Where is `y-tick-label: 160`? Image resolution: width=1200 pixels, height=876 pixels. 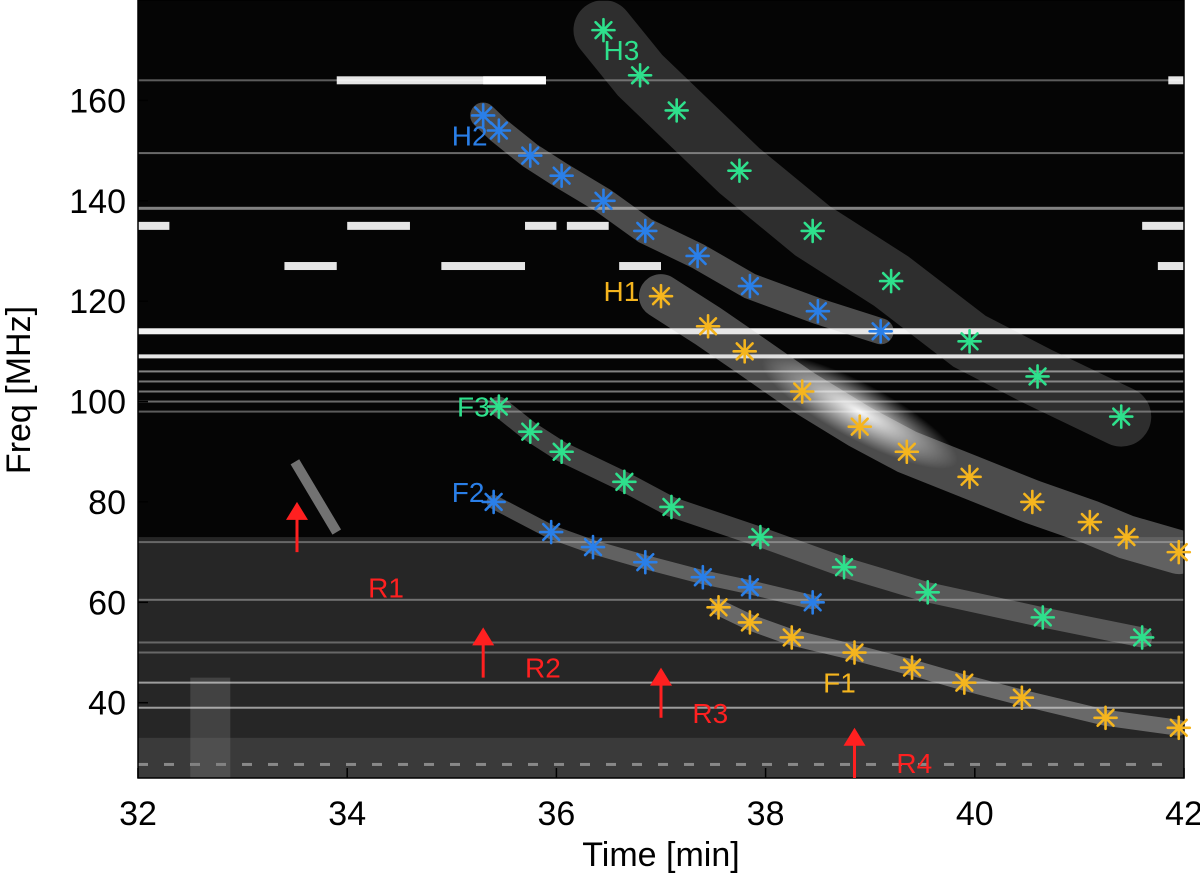 y-tick-label: 160 is located at coordinates (97, 101).